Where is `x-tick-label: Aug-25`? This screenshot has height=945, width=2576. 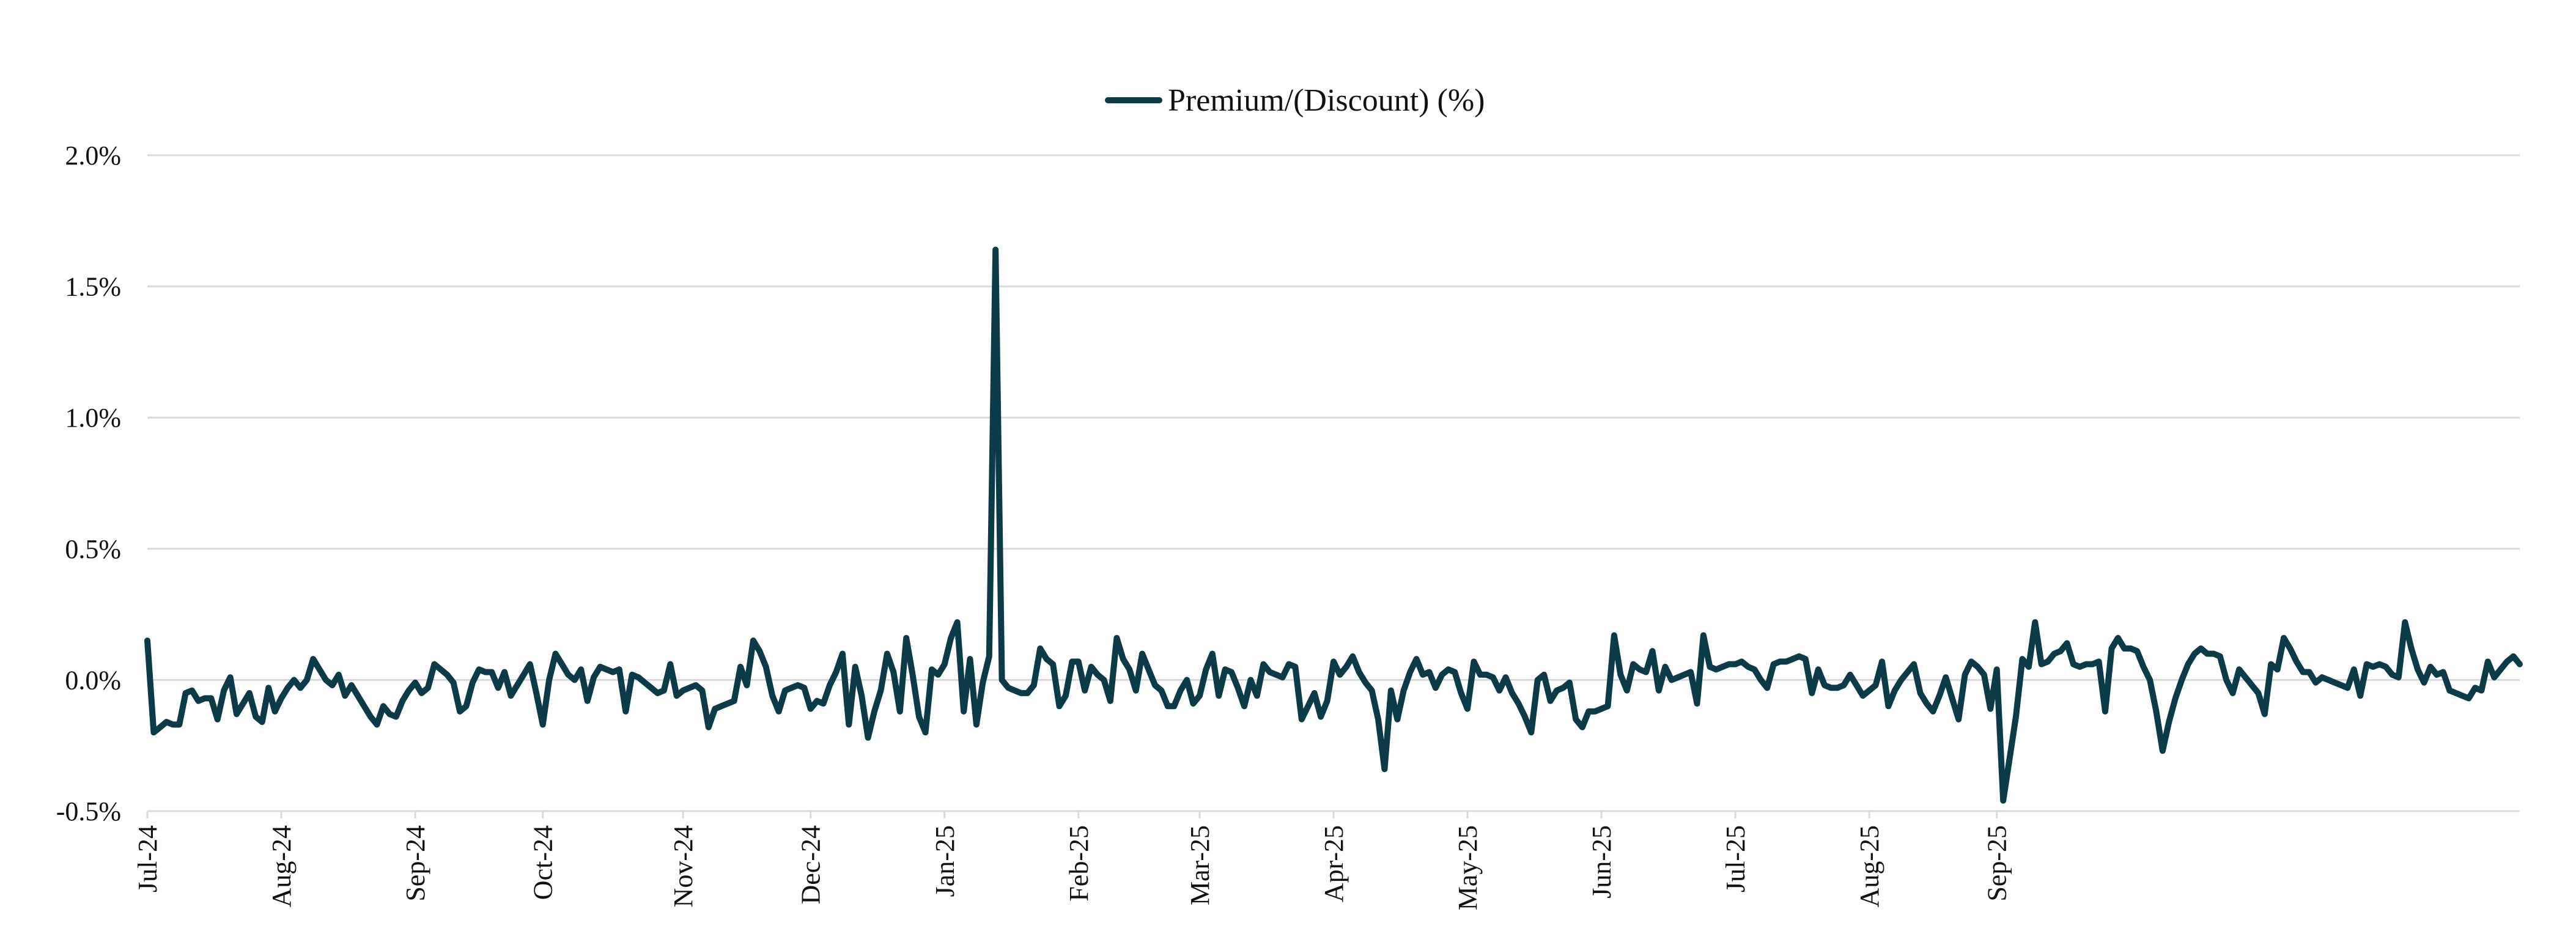 x-tick-label: Aug-25 is located at coordinates (1869, 866).